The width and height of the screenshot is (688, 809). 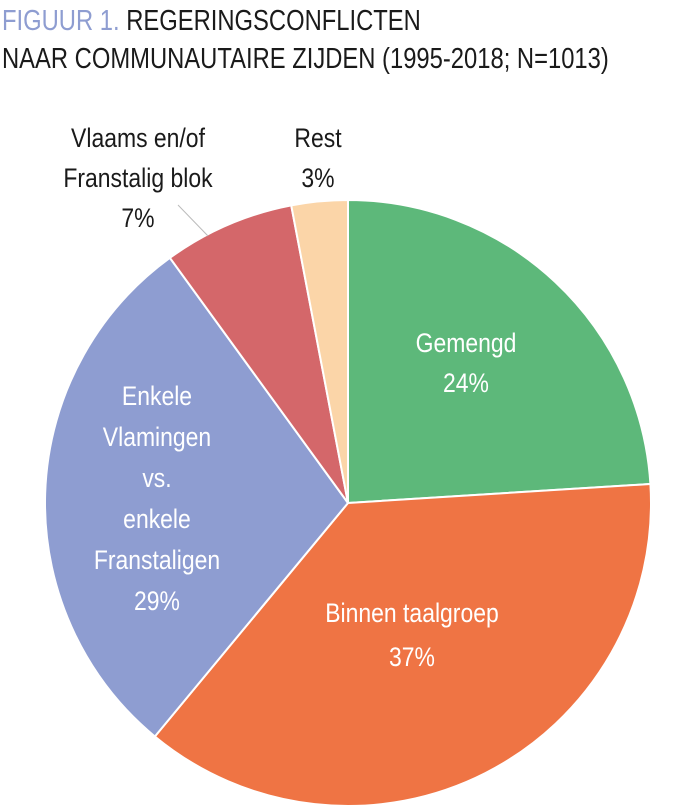 I want to click on slice-label-4: Rest 3%, so click(x=317, y=158).